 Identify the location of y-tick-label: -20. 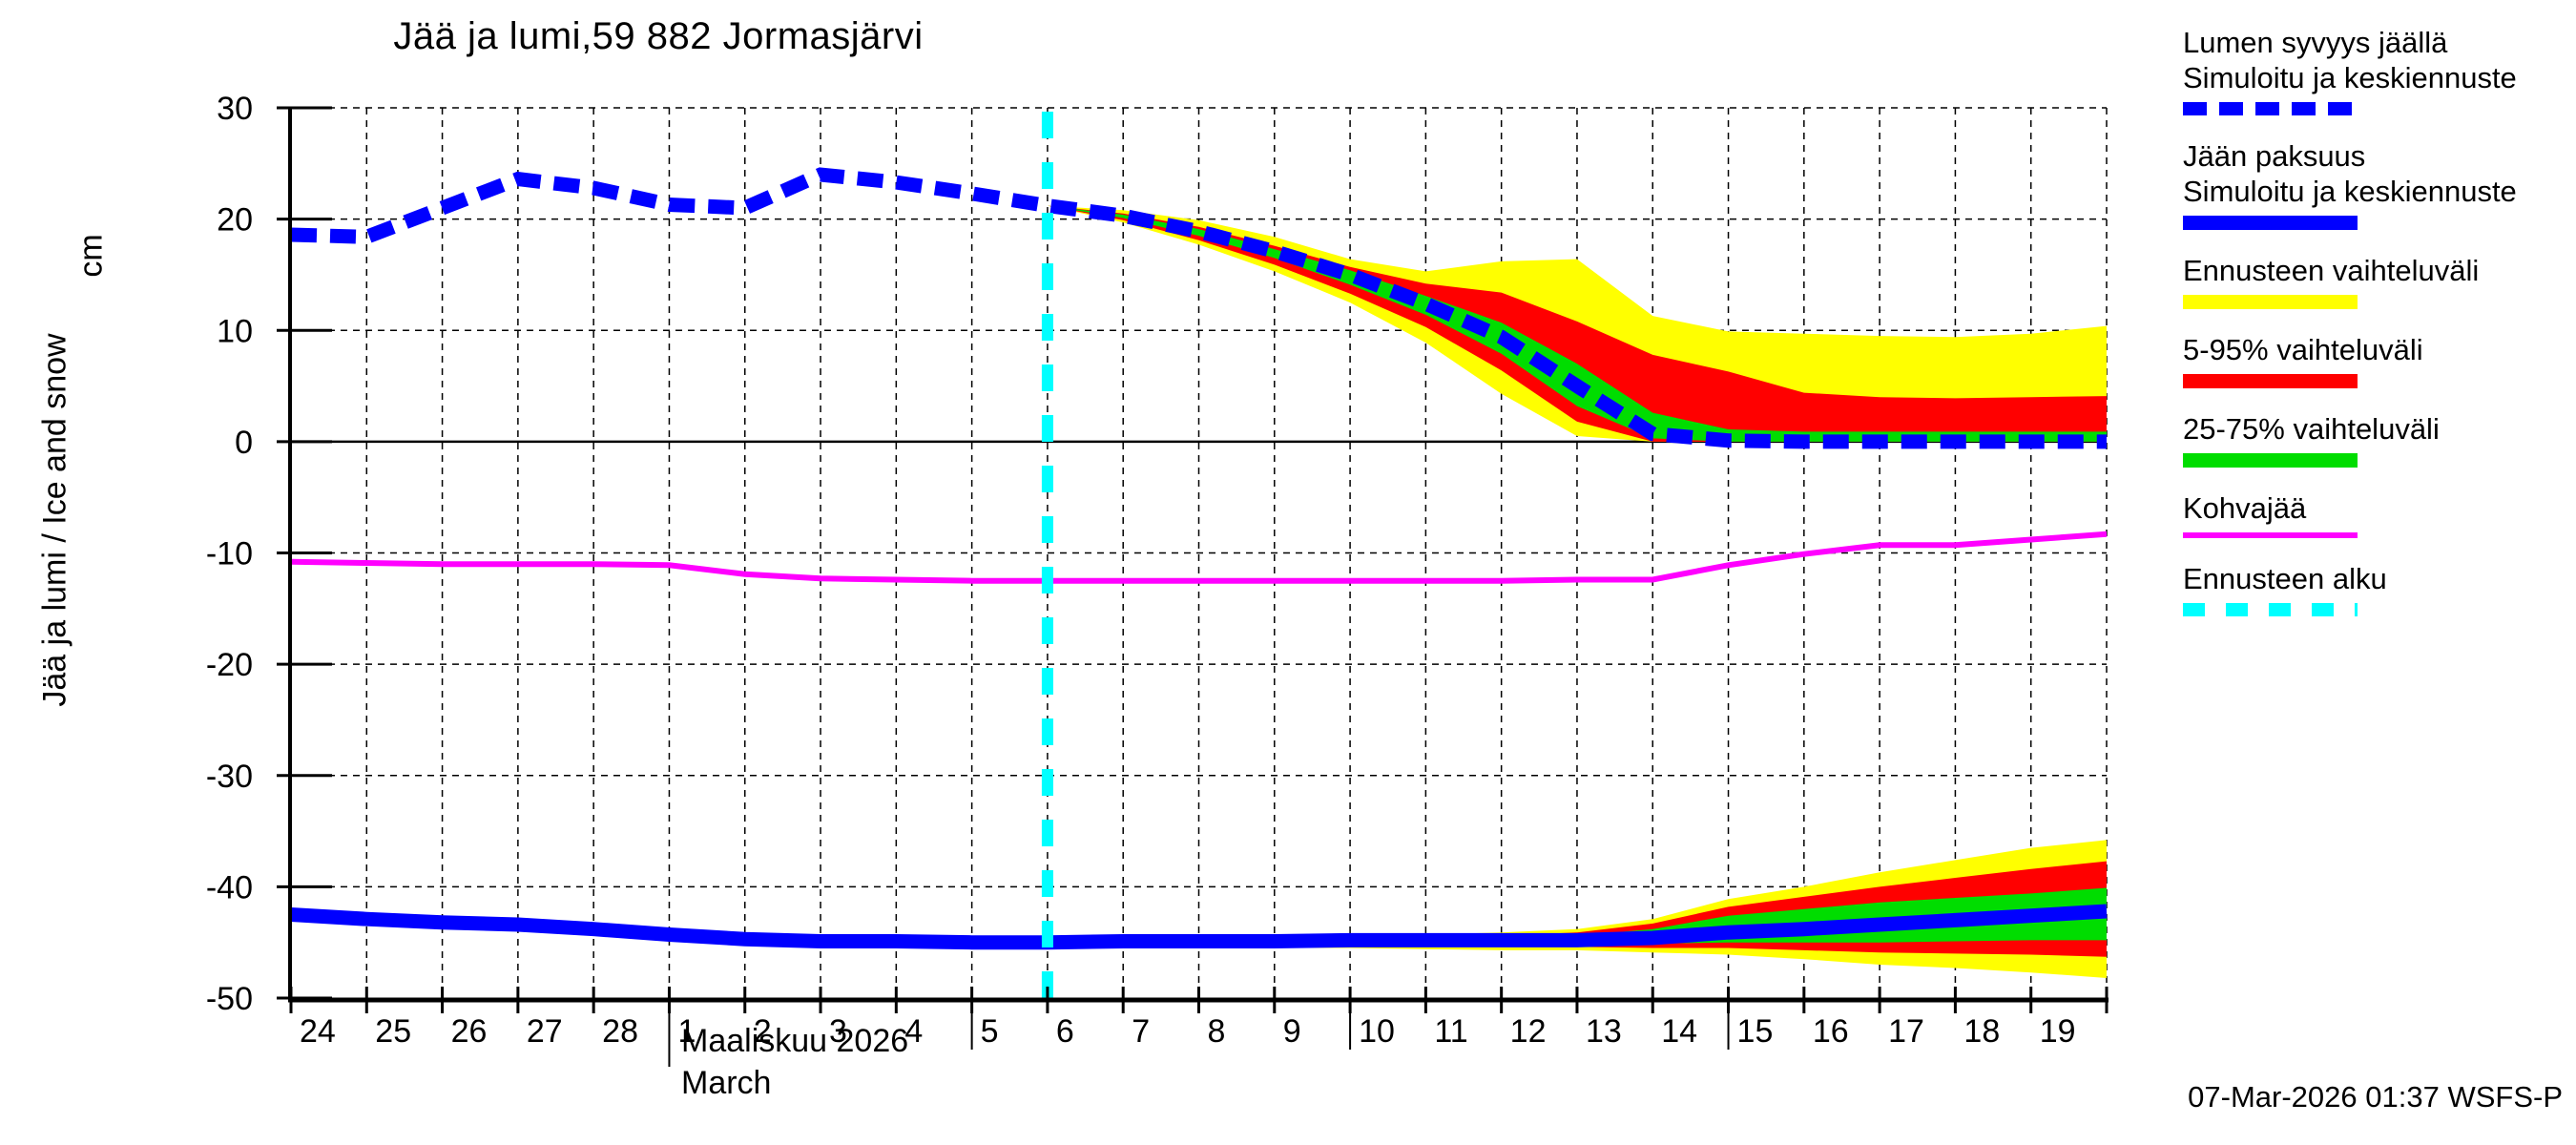
(229, 665).